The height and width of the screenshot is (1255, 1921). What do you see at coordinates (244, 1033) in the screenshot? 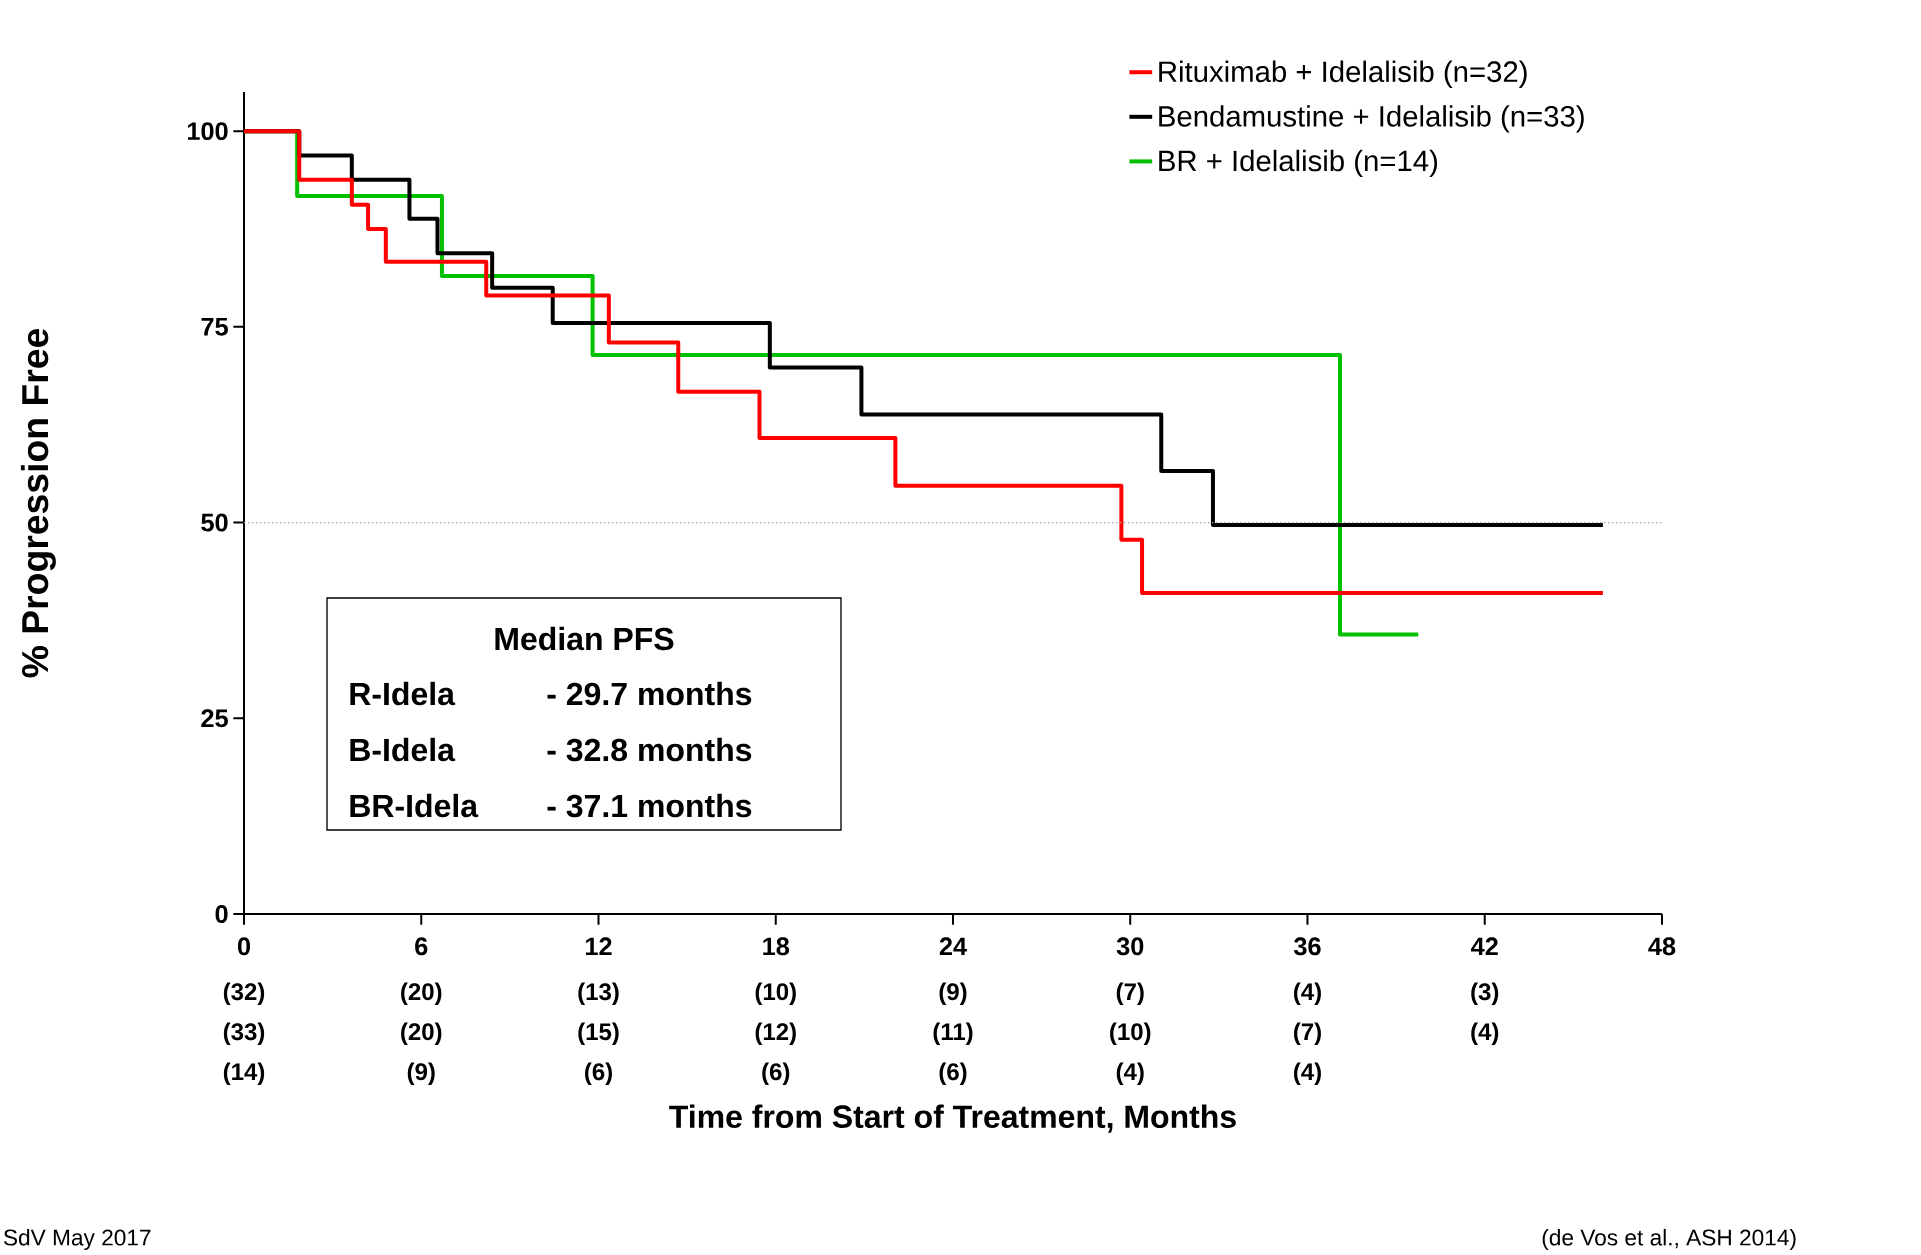
I see `text: (33)` at bounding box center [244, 1033].